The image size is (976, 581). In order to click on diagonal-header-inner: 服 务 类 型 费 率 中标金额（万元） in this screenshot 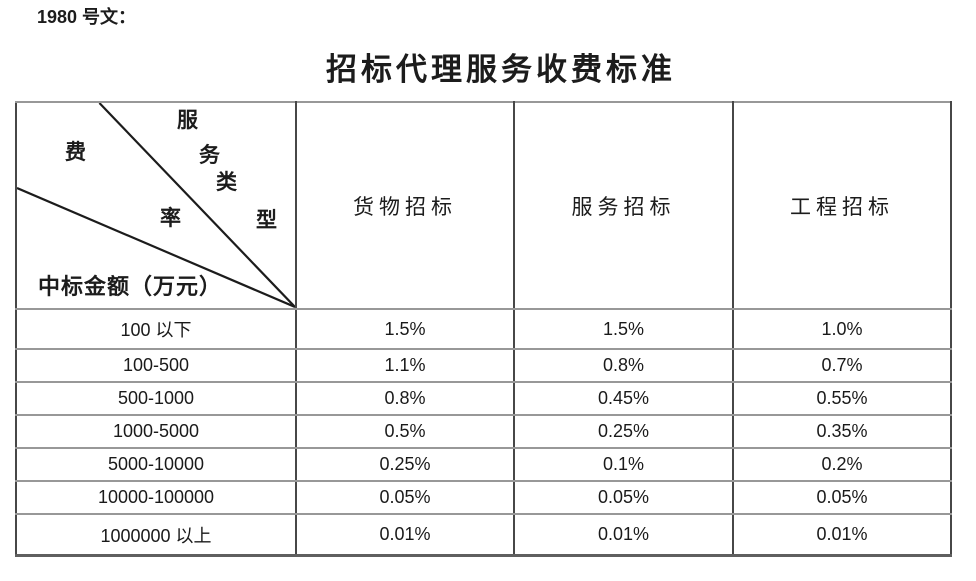, I will do `click(156, 205)`.